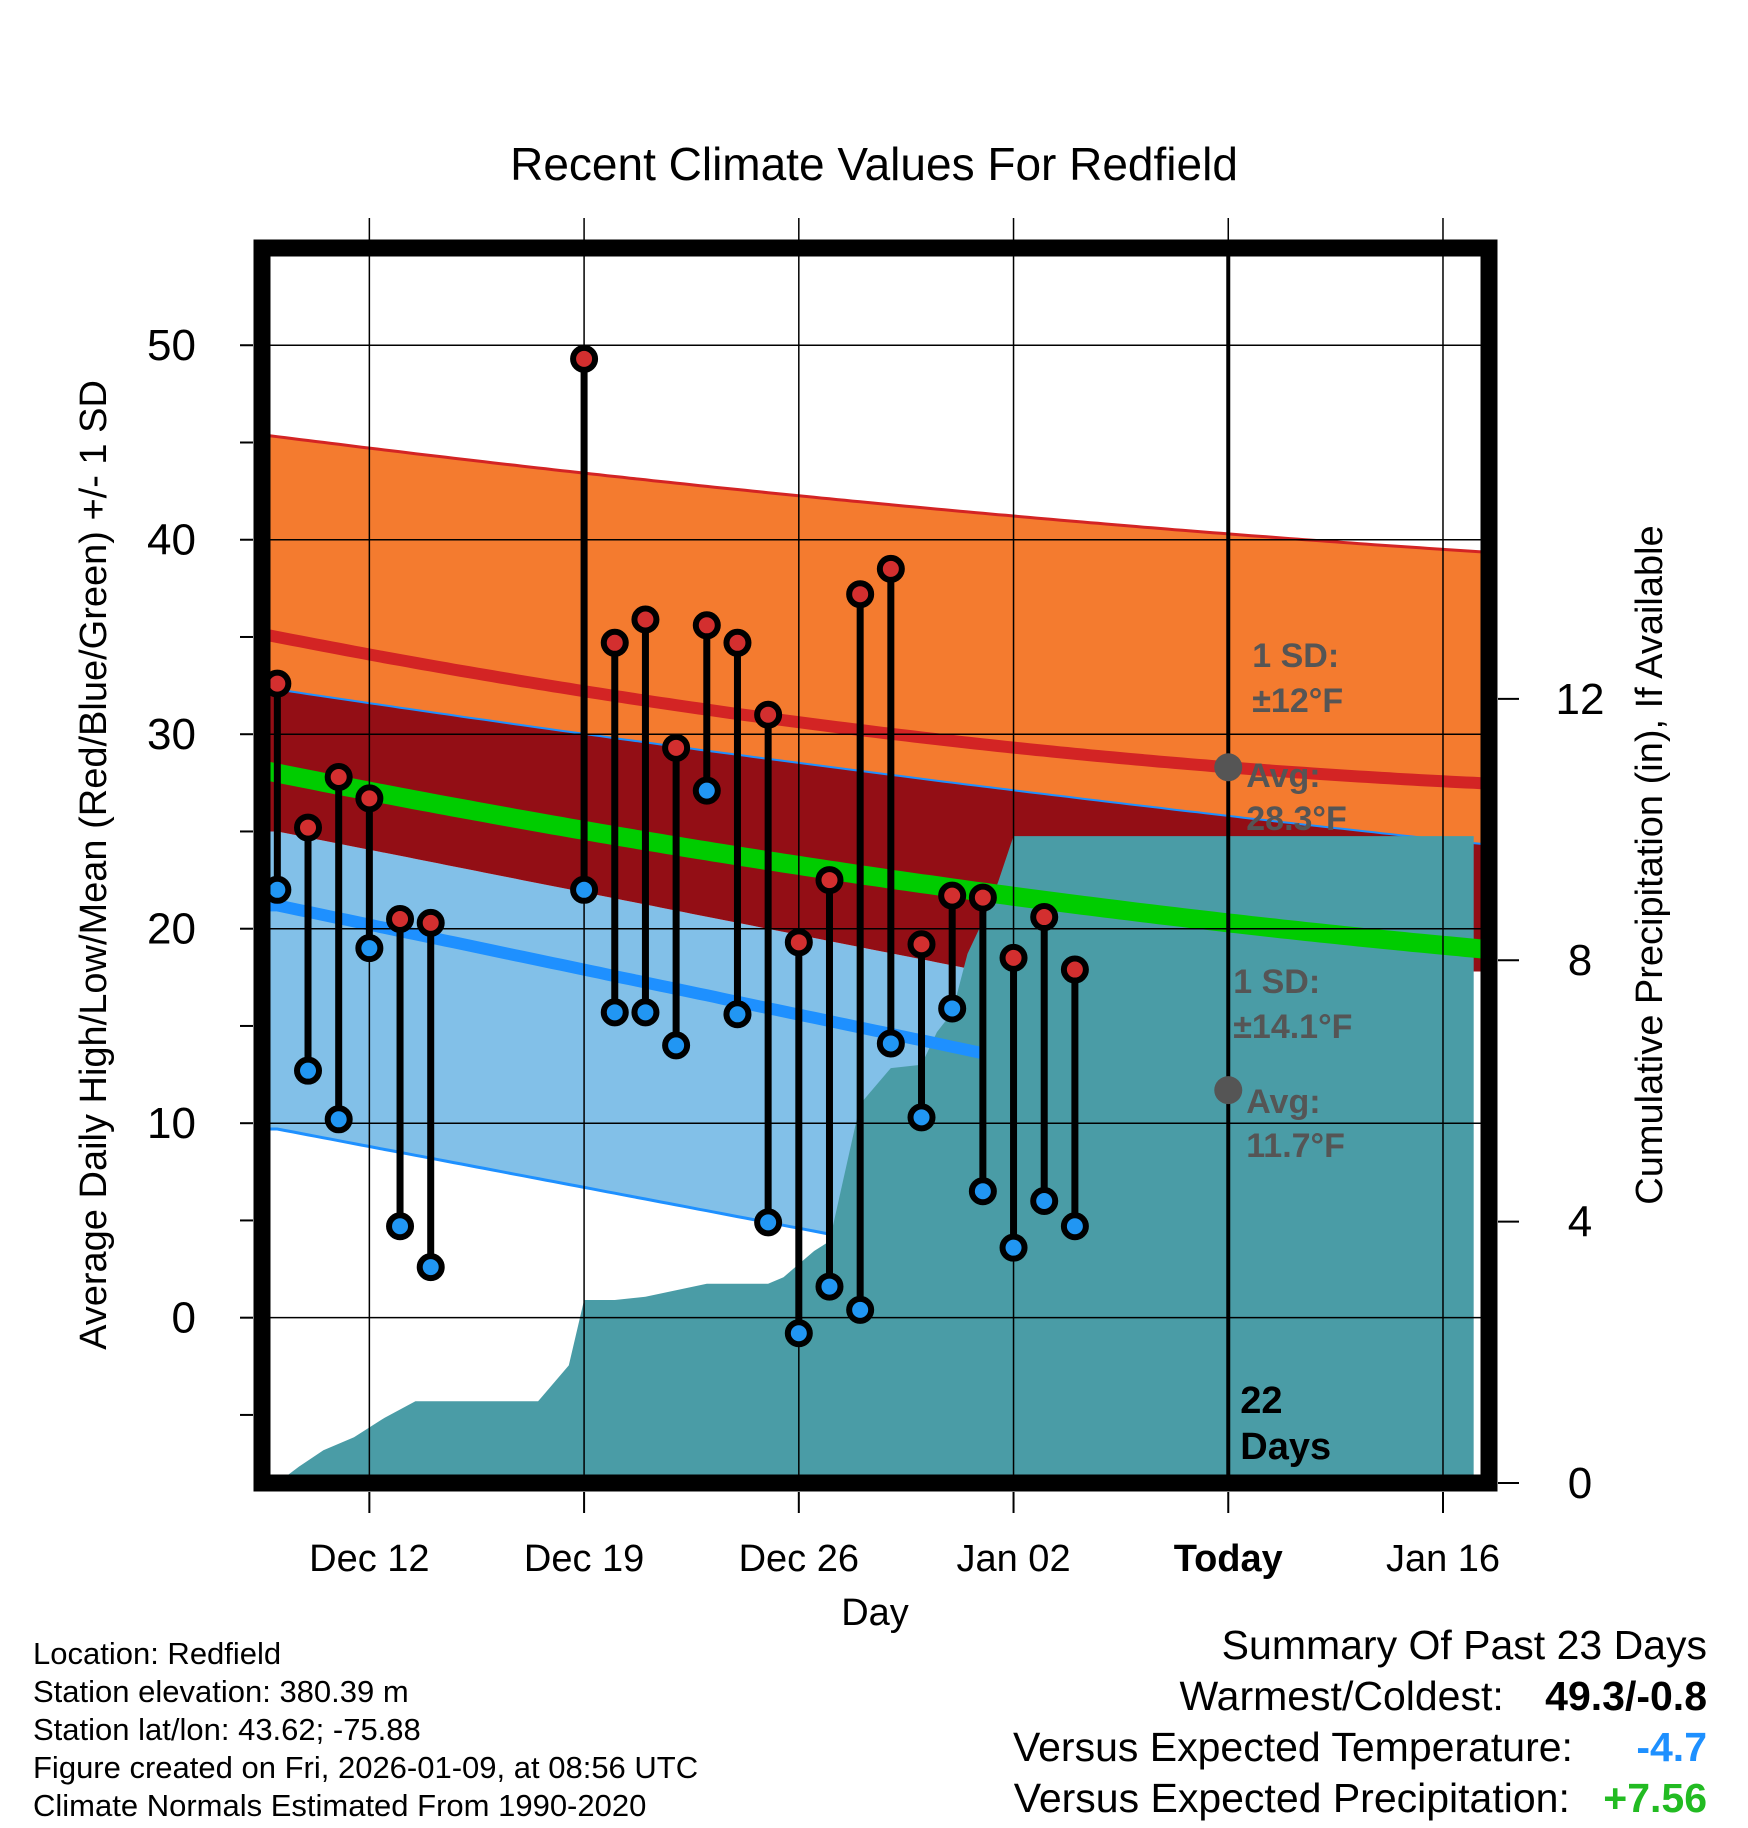 This screenshot has height=1828, width=1748. Describe the element at coordinates (1580, 1222) in the screenshot. I see `y-right-tick-label: 4` at that location.